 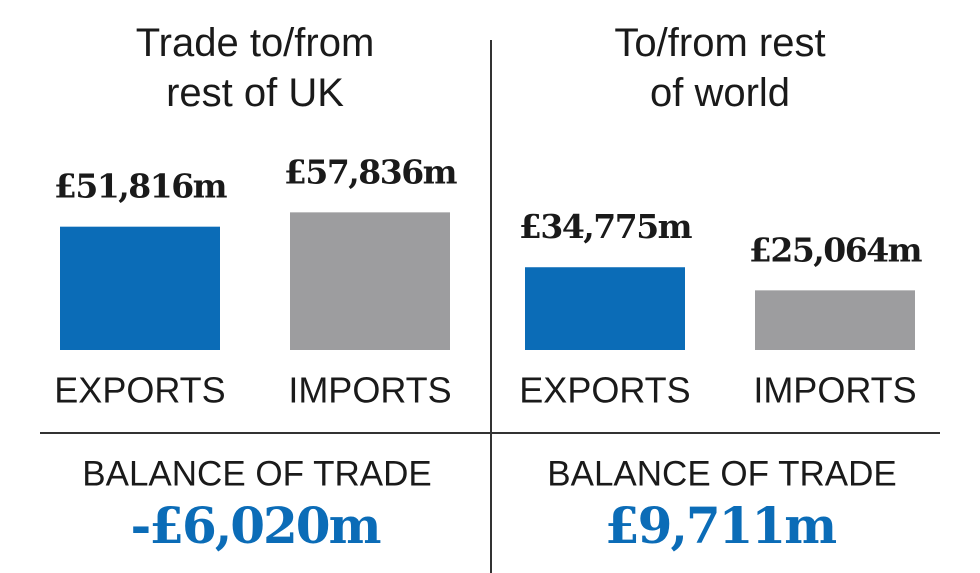 I want to click on panel-title: To/from rest of world, so click(x=720, y=68).